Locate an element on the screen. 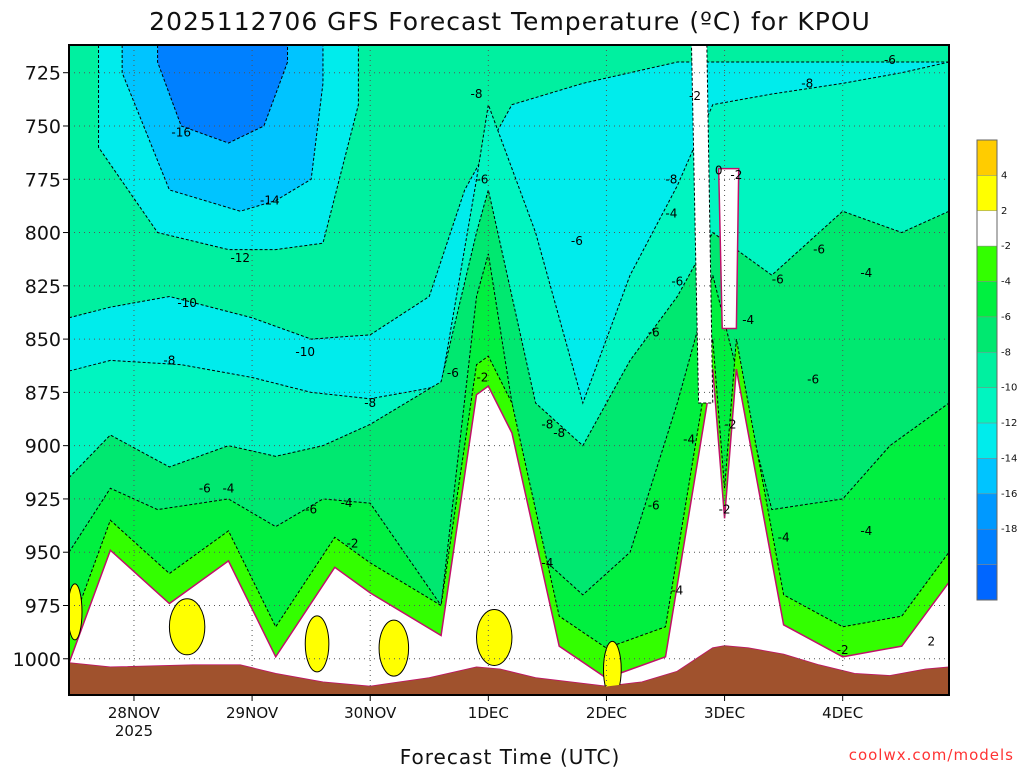 The image size is (1024, 768). contour-label: -14 is located at coordinates (270, 201).